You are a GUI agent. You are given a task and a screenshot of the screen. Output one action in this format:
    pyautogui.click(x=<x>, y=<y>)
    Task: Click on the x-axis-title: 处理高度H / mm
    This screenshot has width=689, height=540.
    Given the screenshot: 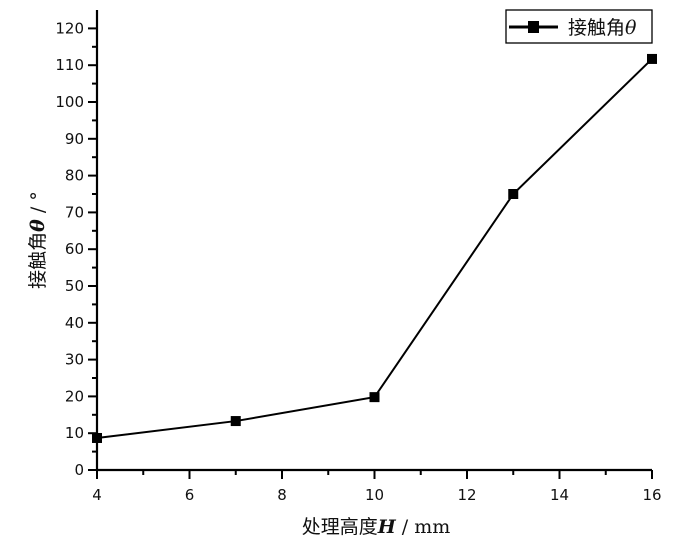 What is the action you would take?
    pyautogui.click(x=376, y=527)
    